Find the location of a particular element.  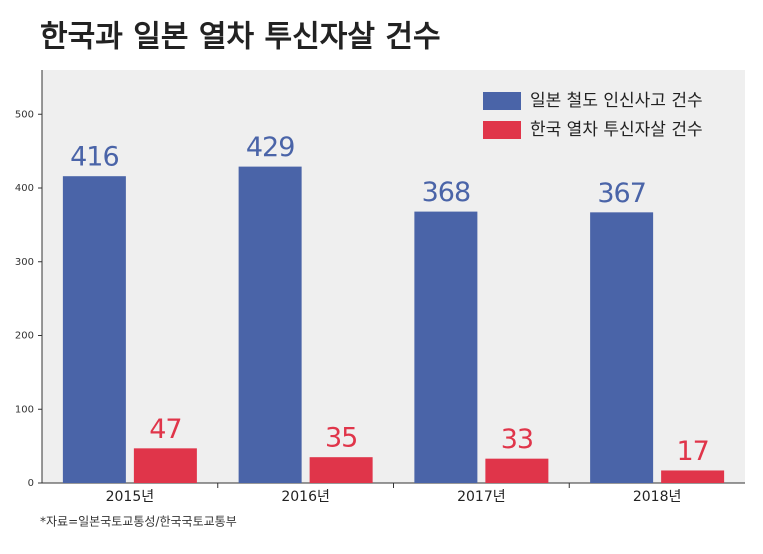

value-label: 367 is located at coordinates (621, 193).